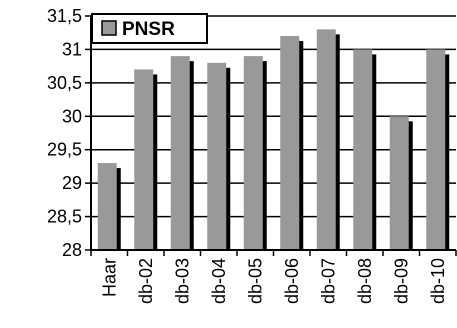 This screenshot has width=457, height=328. I want to click on x-tick-label-db-02: db-02, so click(146, 281).